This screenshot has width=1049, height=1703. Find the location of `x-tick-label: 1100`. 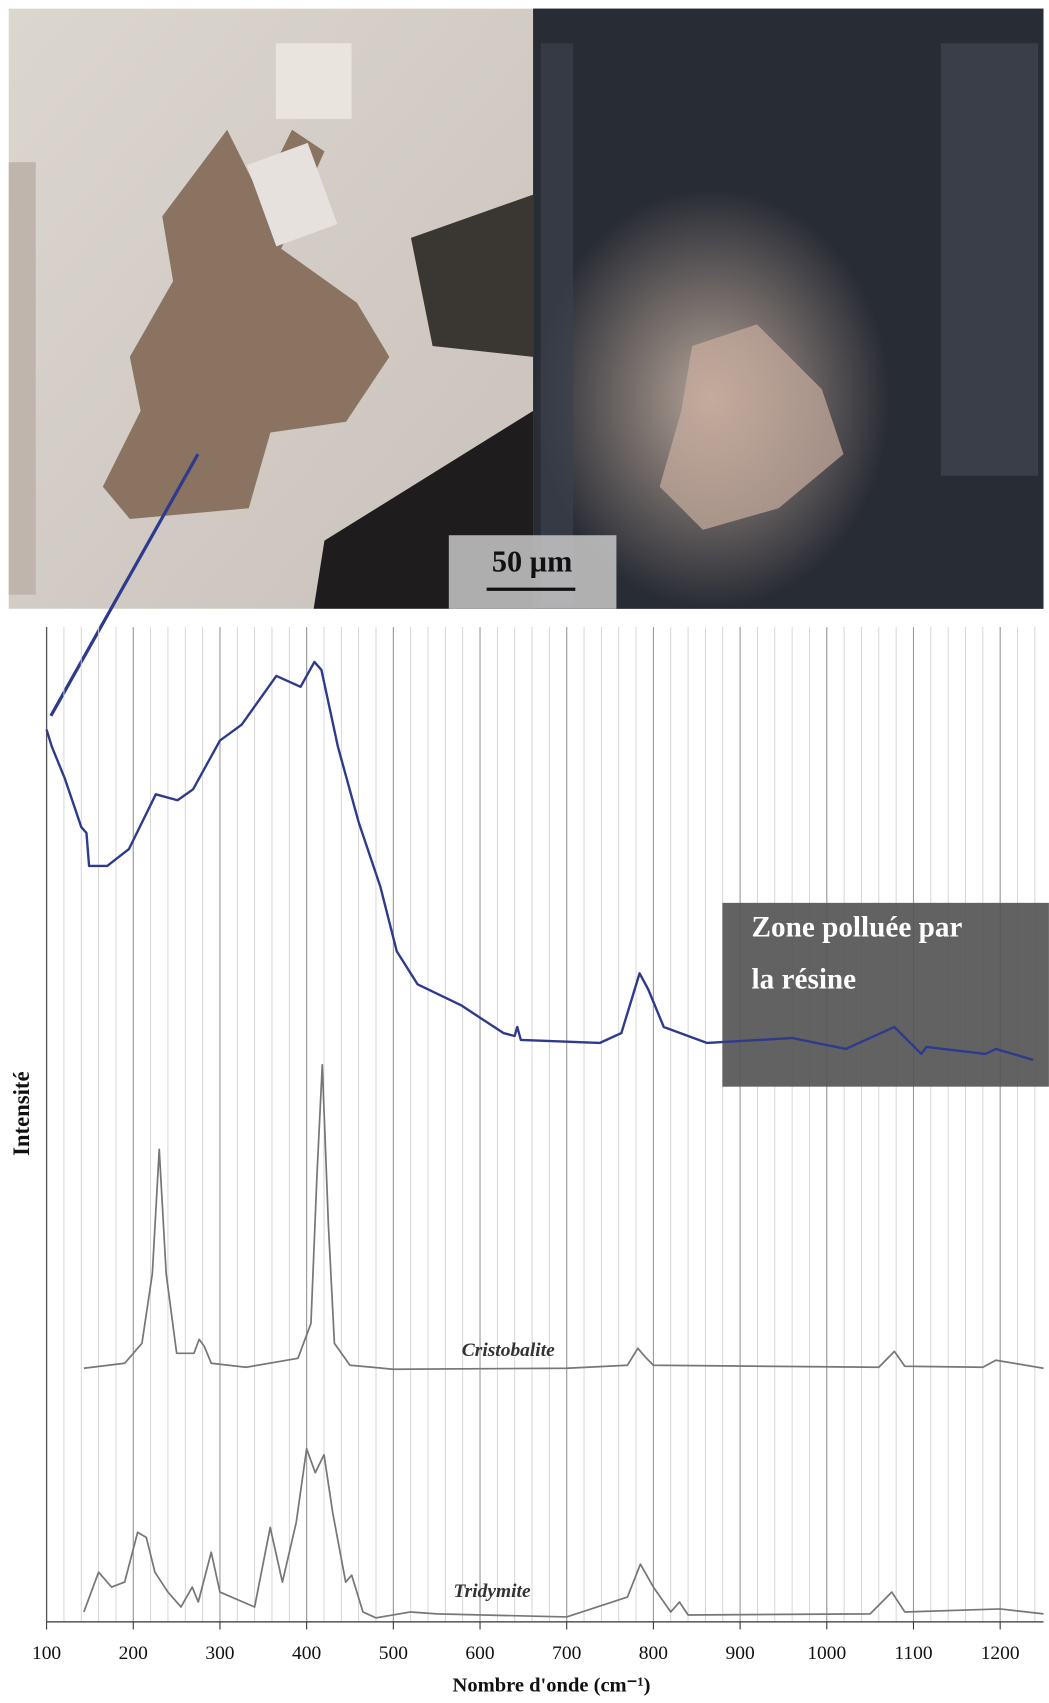

x-tick-label: 1100 is located at coordinates (913, 1653).